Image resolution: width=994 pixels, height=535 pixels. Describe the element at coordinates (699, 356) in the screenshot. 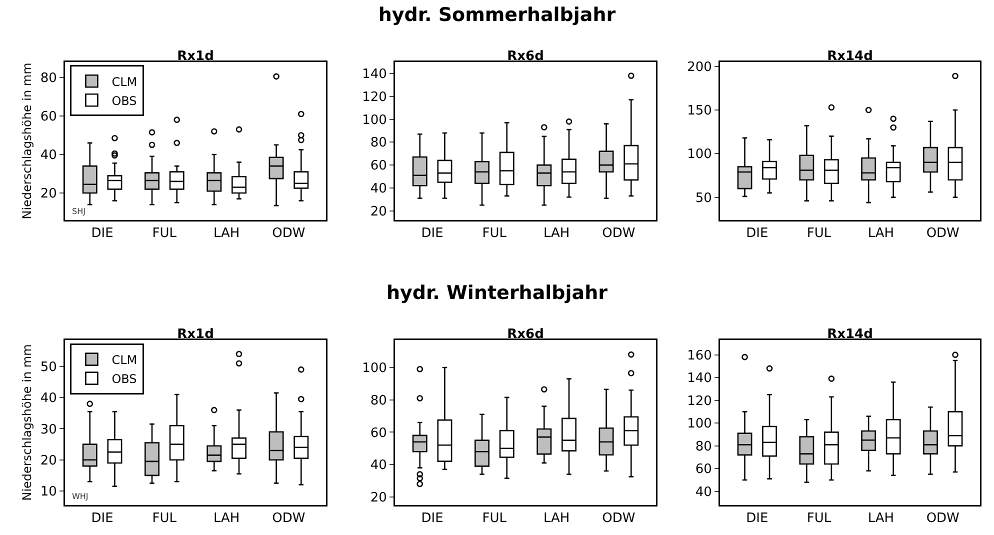

I see `y-tick-label: 160` at that location.